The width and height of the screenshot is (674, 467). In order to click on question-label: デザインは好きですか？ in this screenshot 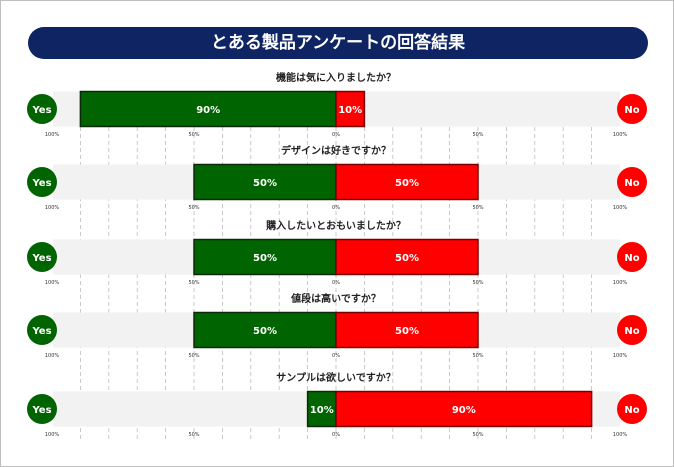, I will do `click(336, 150)`.